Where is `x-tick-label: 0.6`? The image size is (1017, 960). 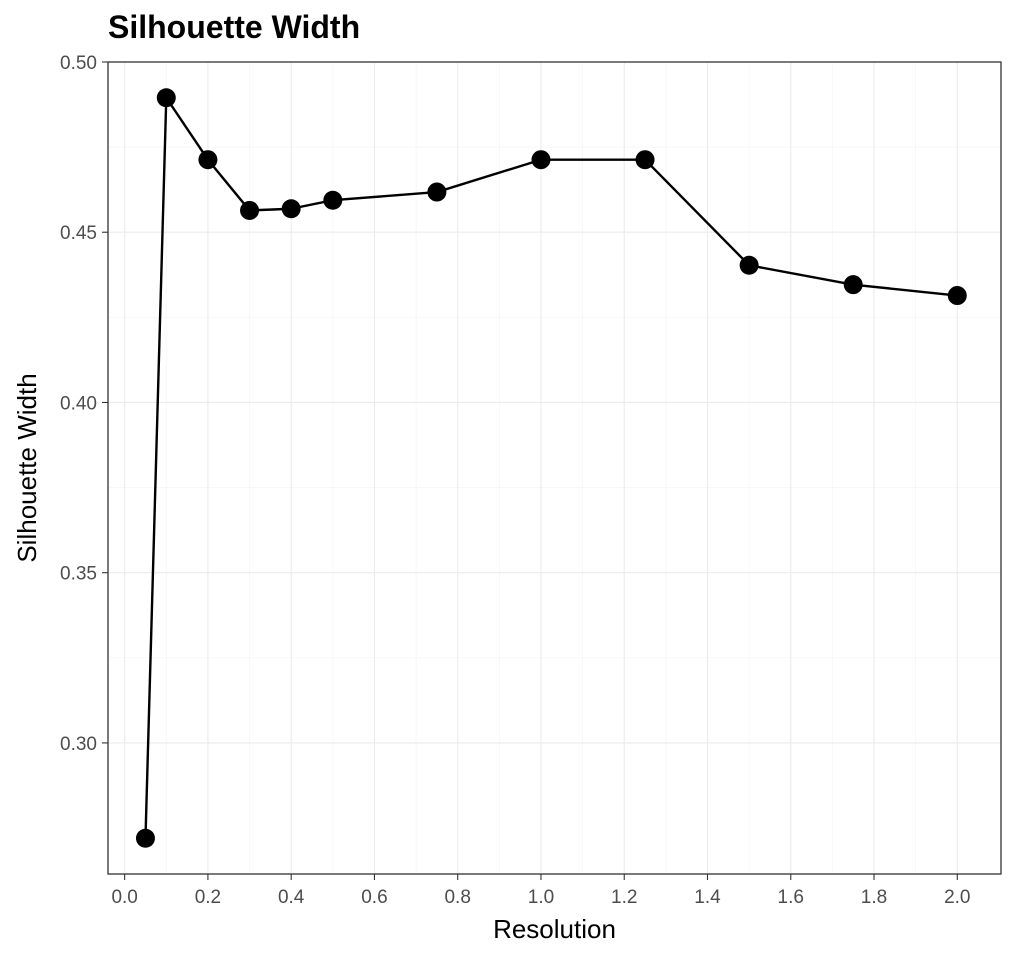
x-tick-label: 0.6 is located at coordinates (374, 897).